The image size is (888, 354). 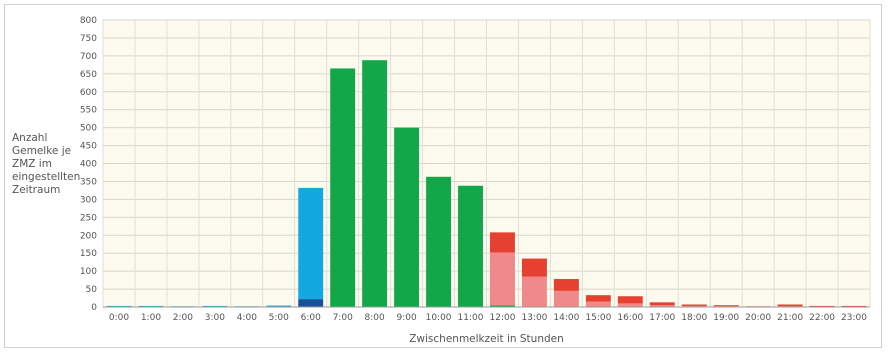 I want to click on x-tick-label: 23:00, so click(x=854, y=318).